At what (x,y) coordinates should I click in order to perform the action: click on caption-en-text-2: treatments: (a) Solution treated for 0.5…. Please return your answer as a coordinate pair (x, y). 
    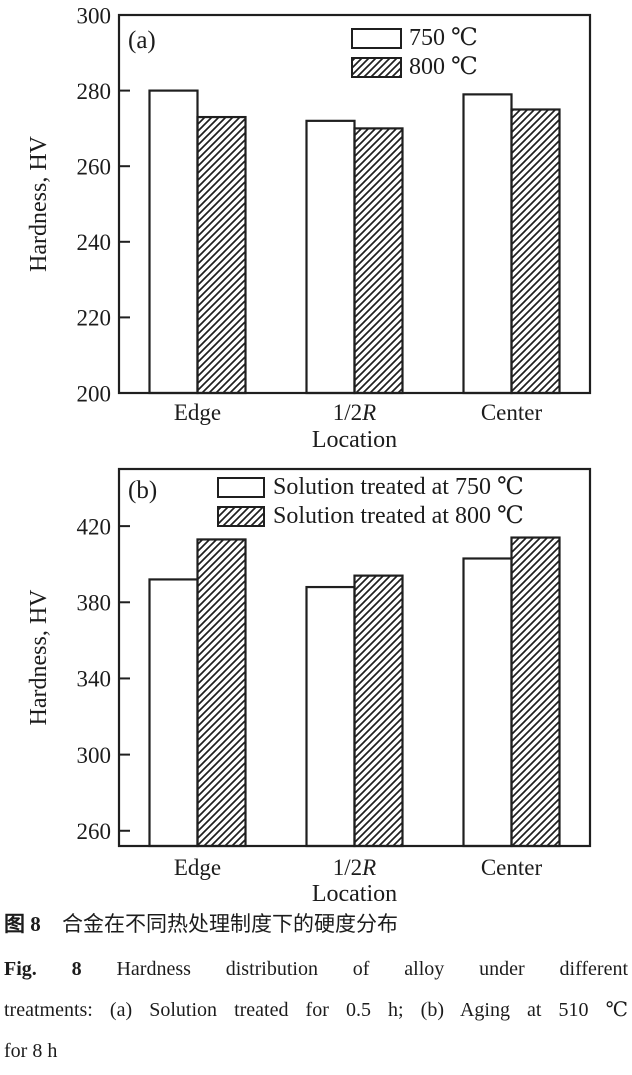
    Looking at the image, I should click on (316, 1010).